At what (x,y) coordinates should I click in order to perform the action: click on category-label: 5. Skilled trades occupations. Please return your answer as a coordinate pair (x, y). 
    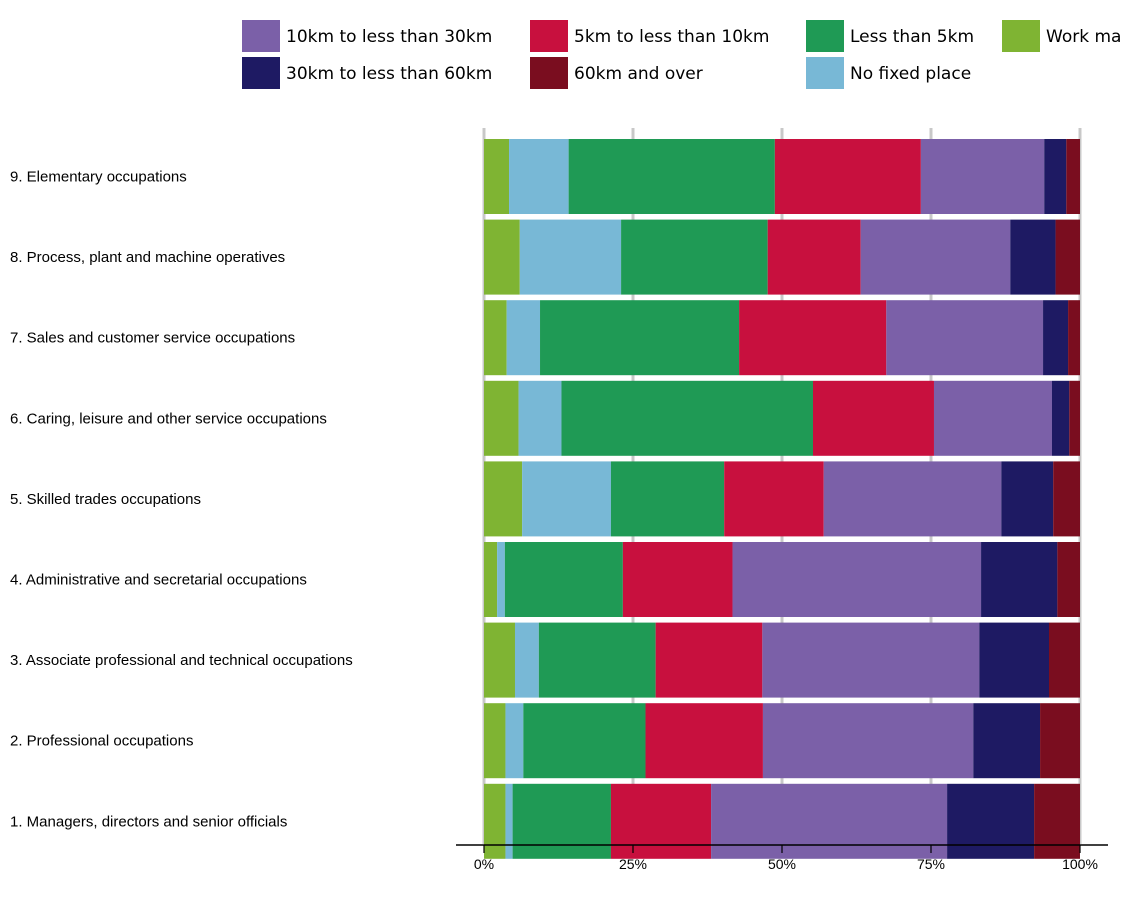
    Looking at the image, I should click on (105, 499).